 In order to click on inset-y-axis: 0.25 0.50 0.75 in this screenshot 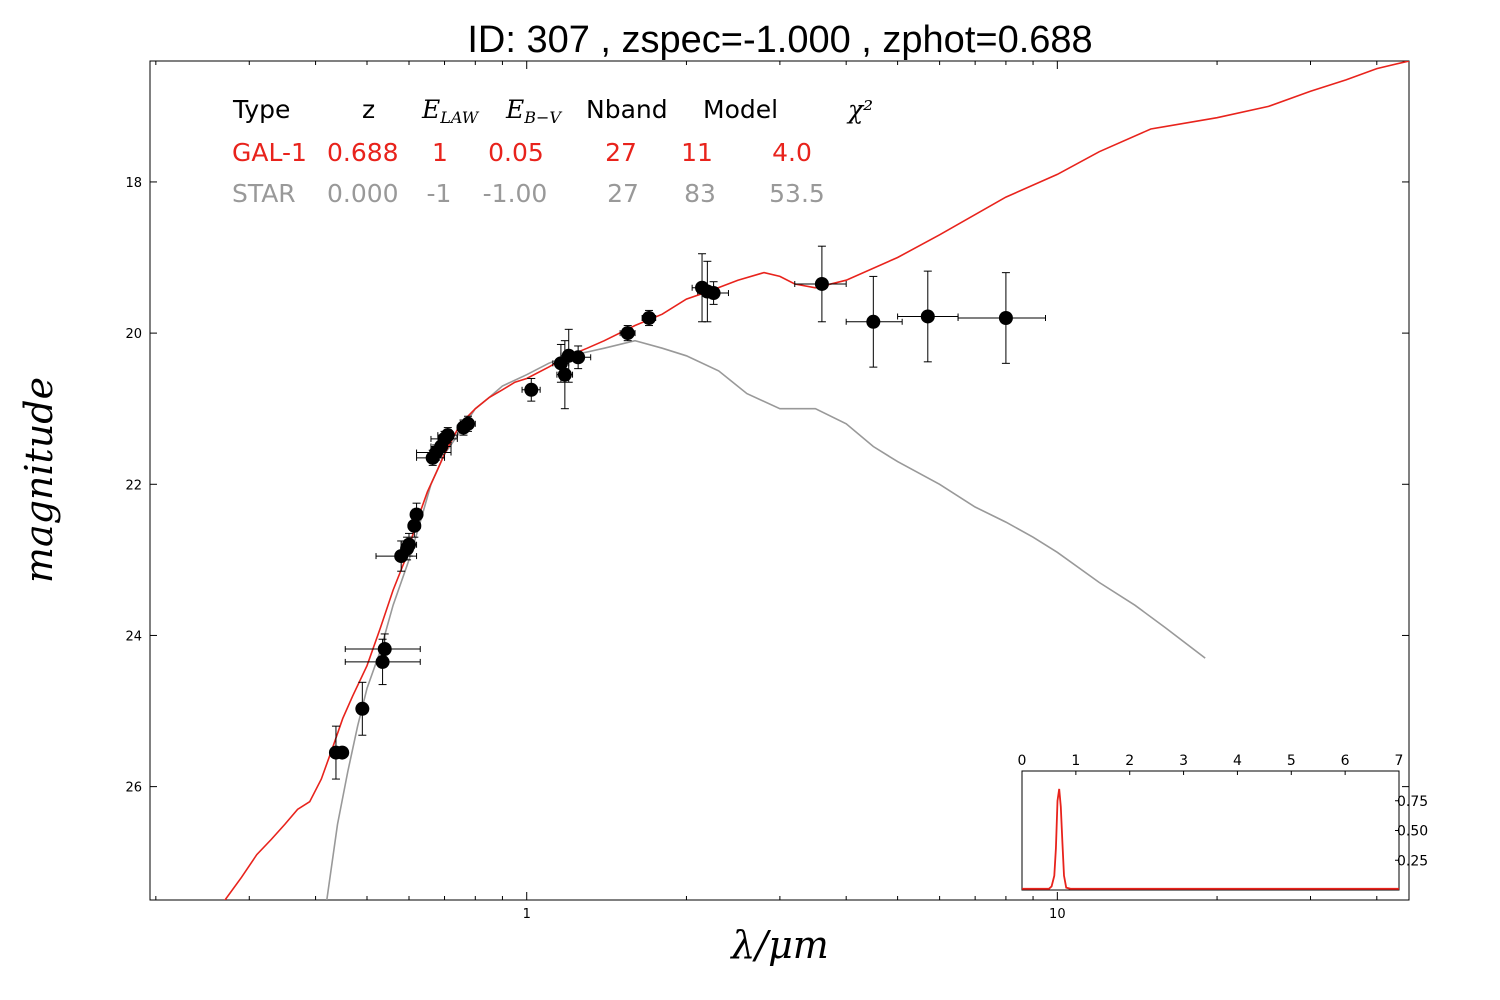, I will do `click(1411, 831)`.